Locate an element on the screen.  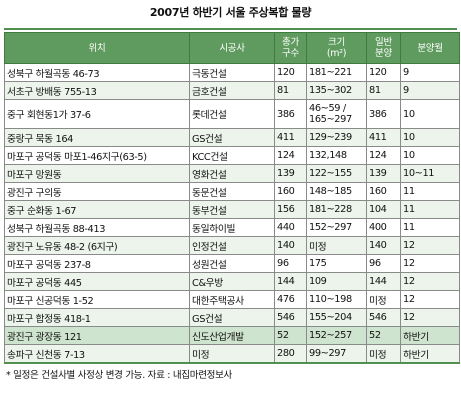
cell-size: 148~185 is located at coordinates (336, 191).